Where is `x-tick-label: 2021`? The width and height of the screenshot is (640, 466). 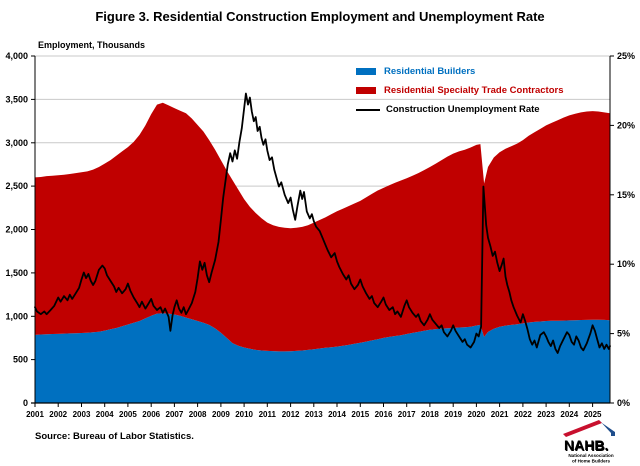 x-tick-label: 2021 is located at coordinates (500, 414).